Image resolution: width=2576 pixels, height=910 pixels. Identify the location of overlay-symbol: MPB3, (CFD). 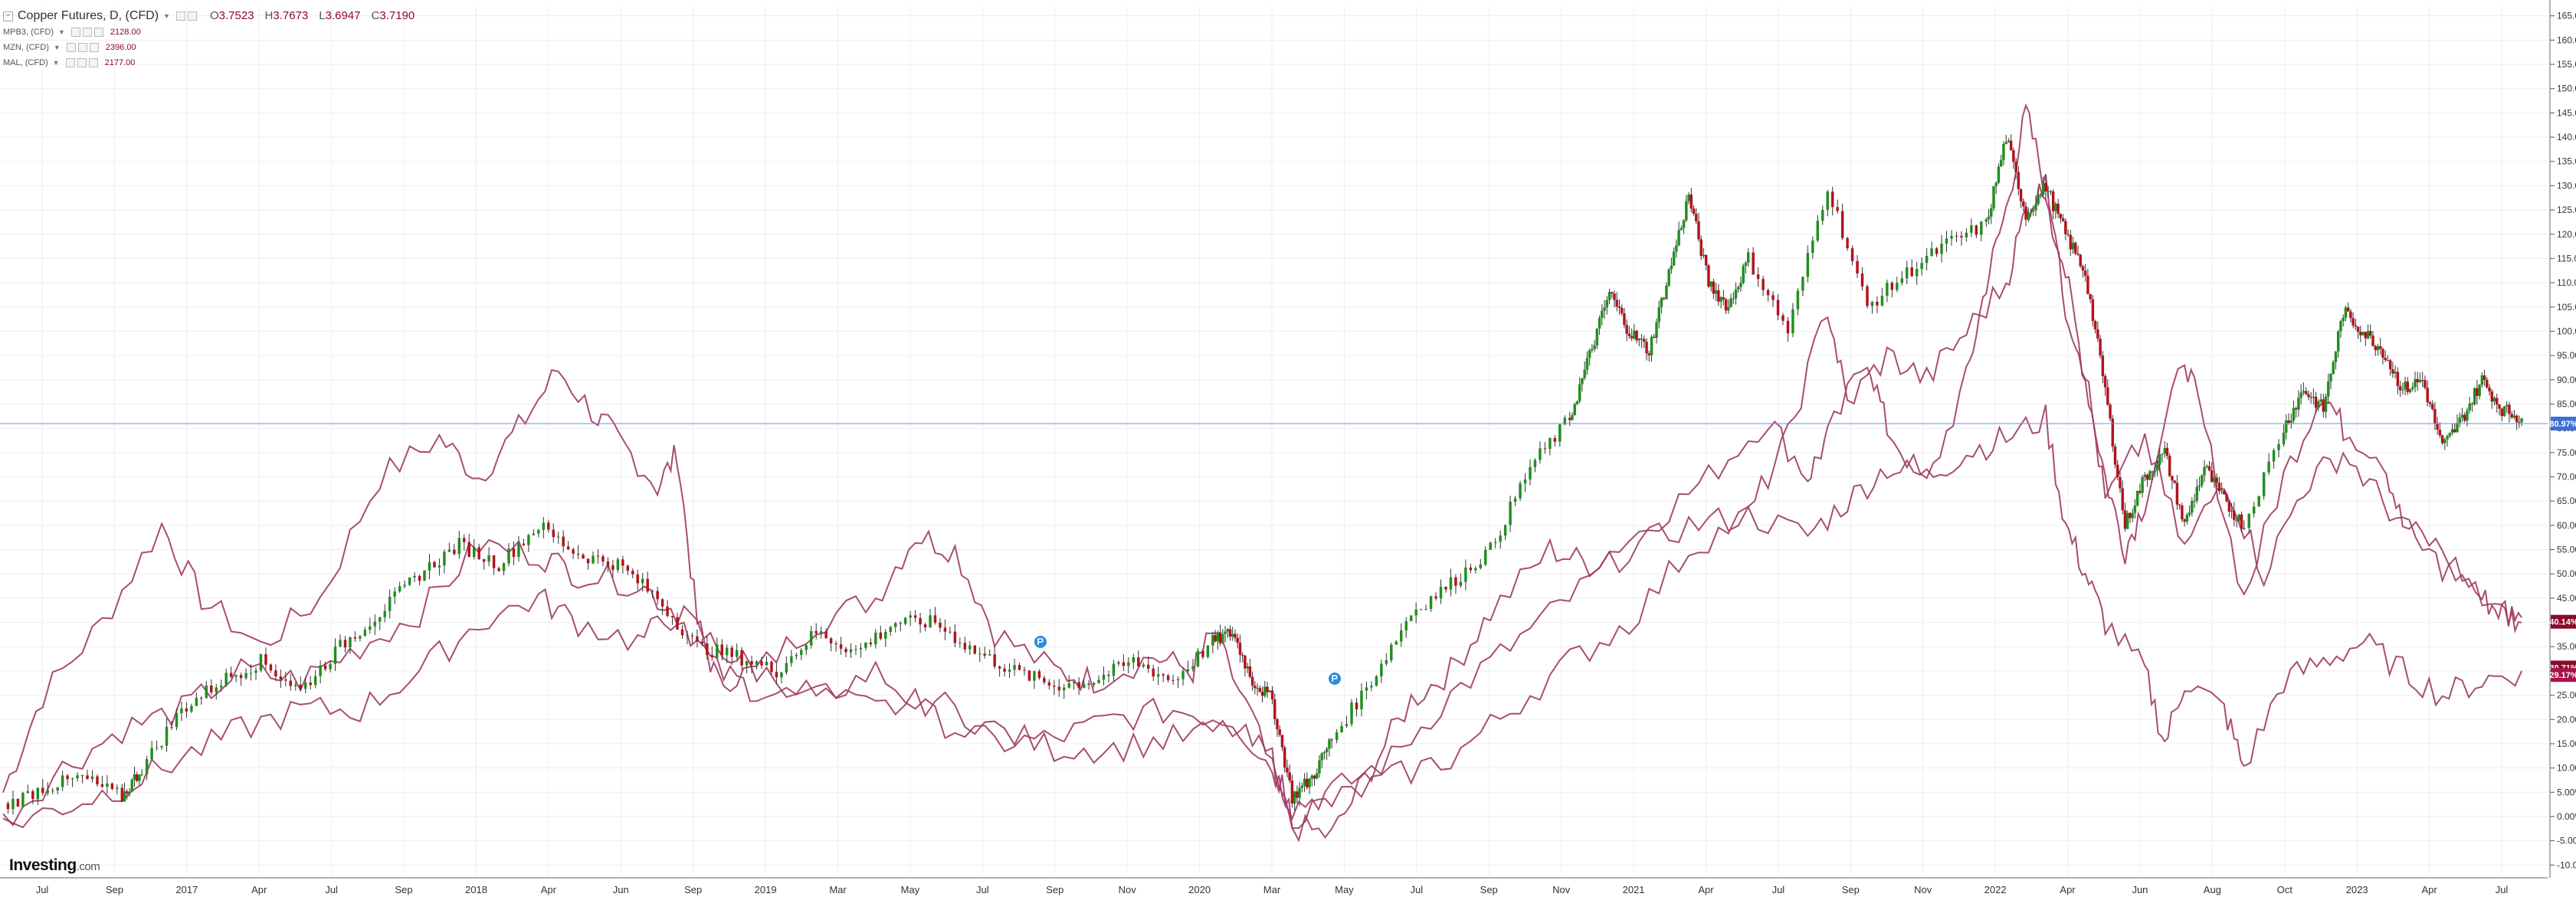
(29, 32).